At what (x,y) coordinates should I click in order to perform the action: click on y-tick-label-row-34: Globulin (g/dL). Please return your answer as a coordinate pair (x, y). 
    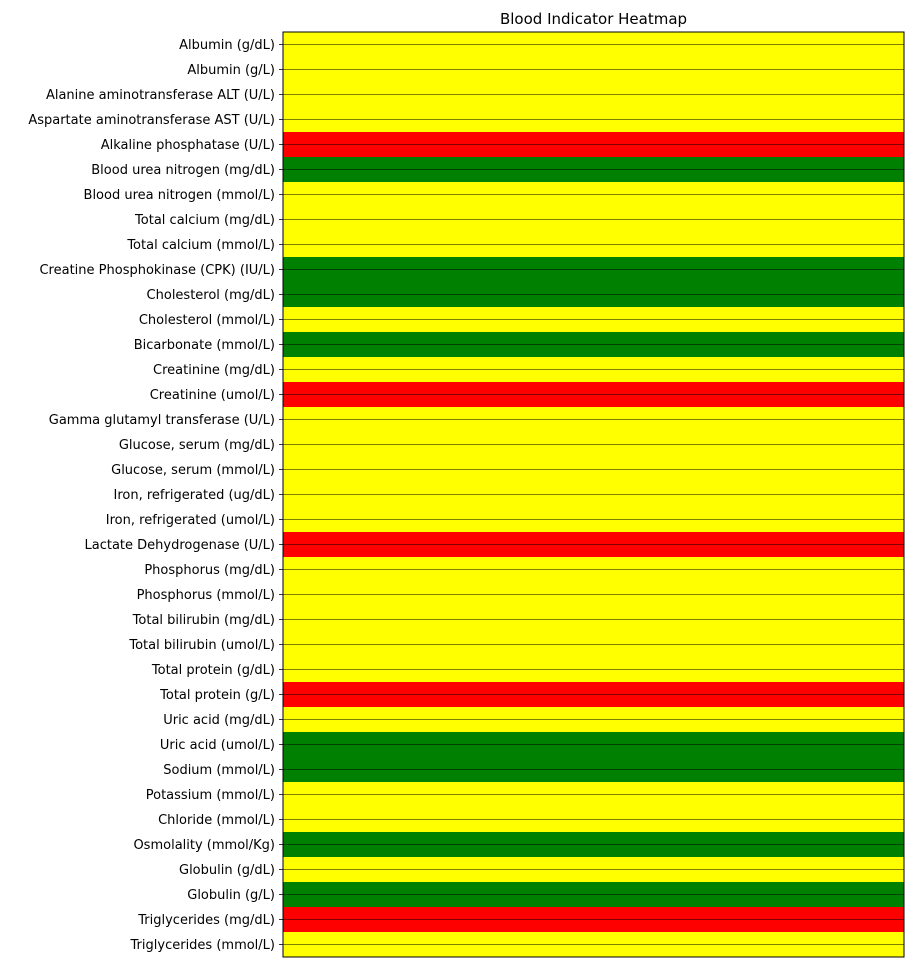
    Looking at the image, I should click on (227, 870).